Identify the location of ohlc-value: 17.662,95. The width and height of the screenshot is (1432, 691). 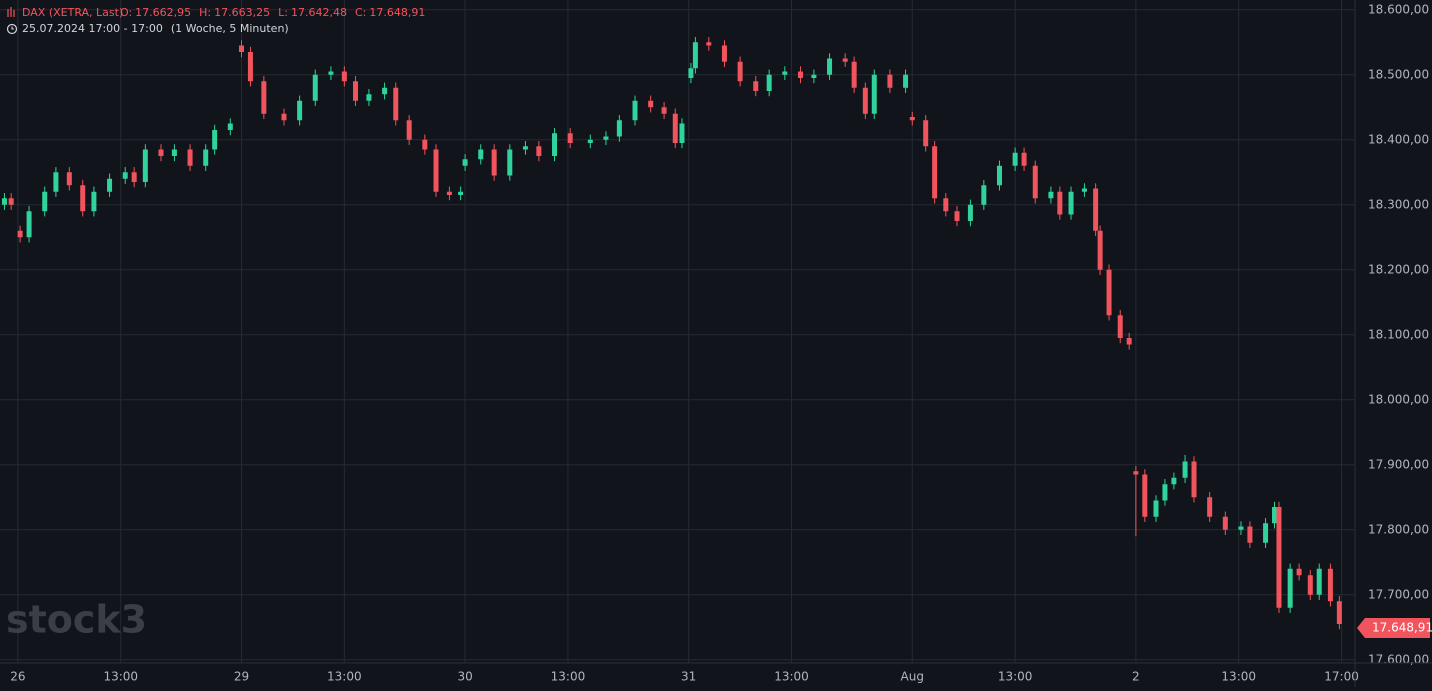
(163, 12).